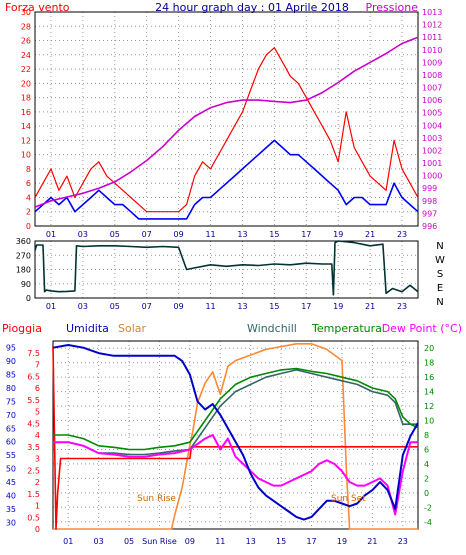 Image resolution: width=466 pixels, height=555 pixels. What do you see at coordinates (26, 284) in the screenshot?
I see `direction-tick-label: 90` at bounding box center [26, 284].